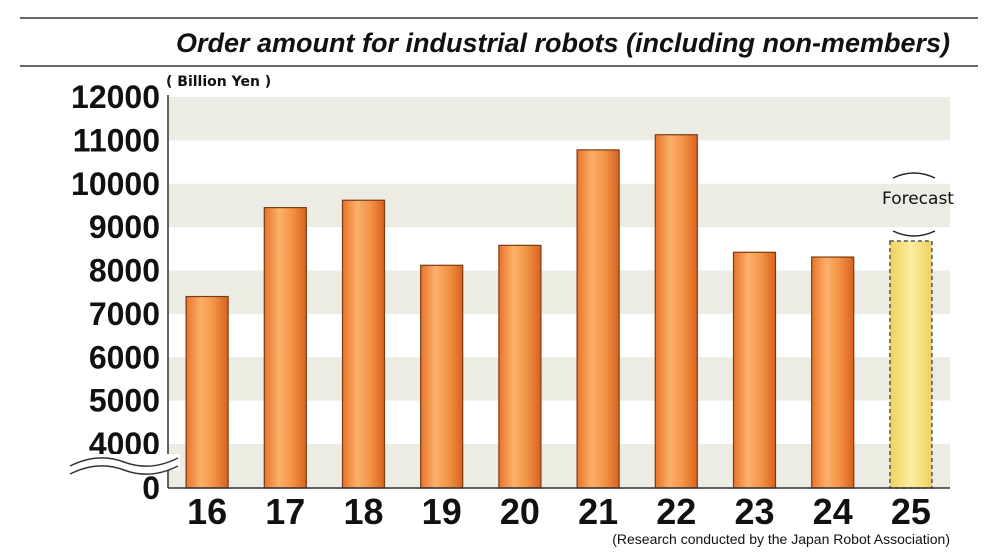  Describe the element at coordinates (914, 175) in the screenshot. I see `forecast-bracket-top` at that location.